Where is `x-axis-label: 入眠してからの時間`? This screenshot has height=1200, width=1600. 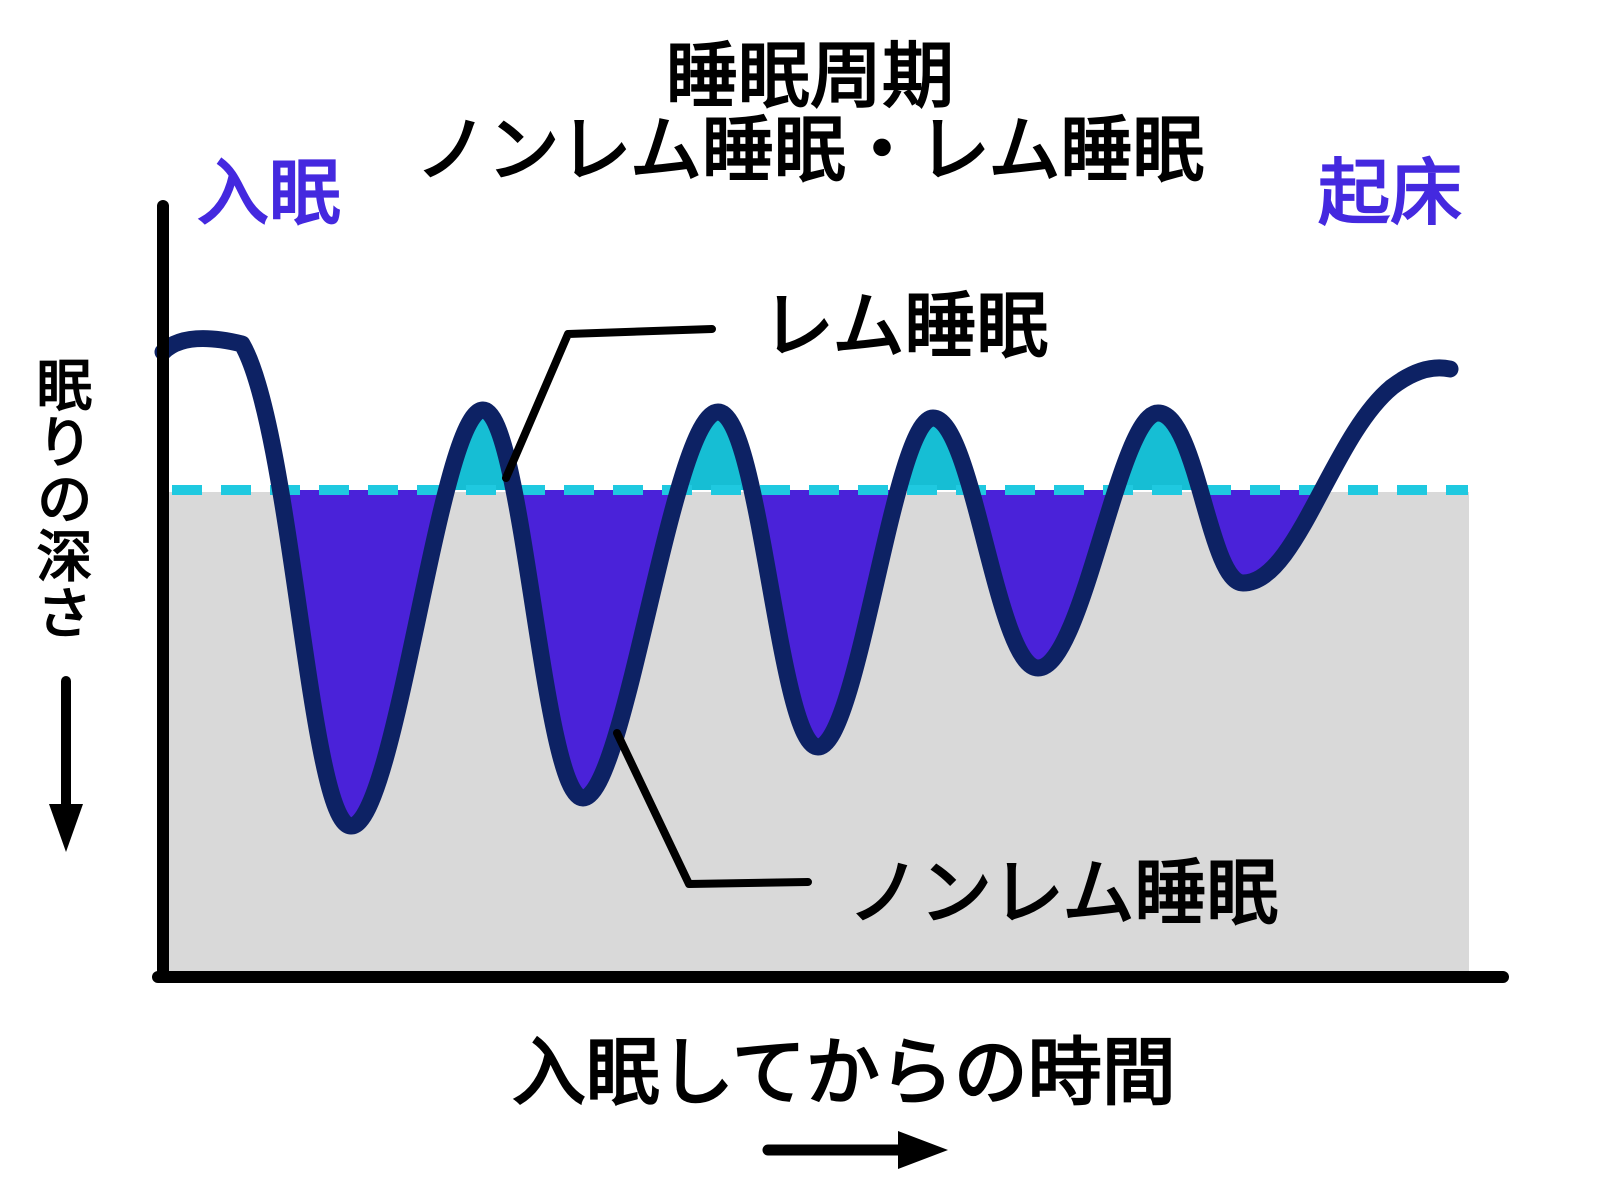
x-axis-label: 入眠してからの時間 is located at coordinates (844, 1072).